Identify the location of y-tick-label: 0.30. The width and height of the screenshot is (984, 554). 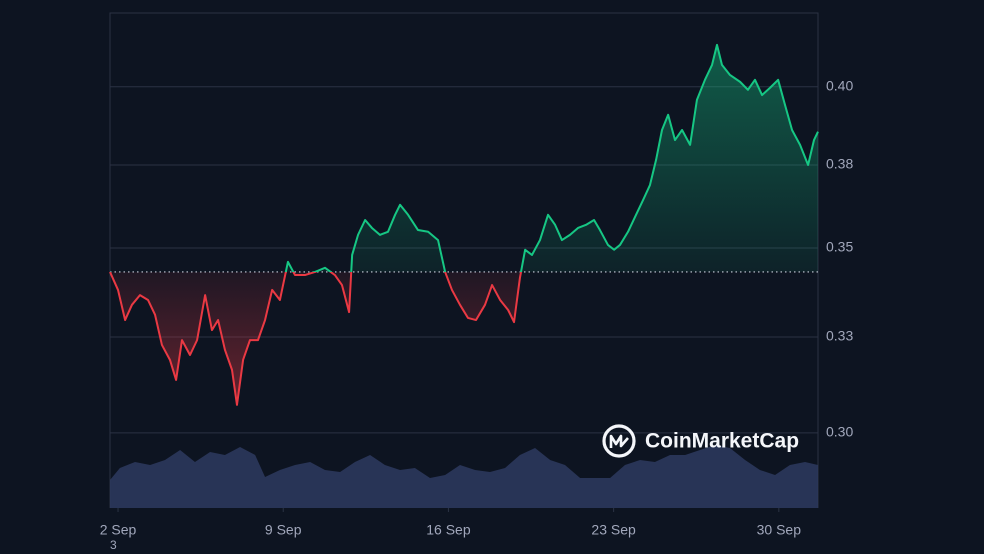
(839, 432).